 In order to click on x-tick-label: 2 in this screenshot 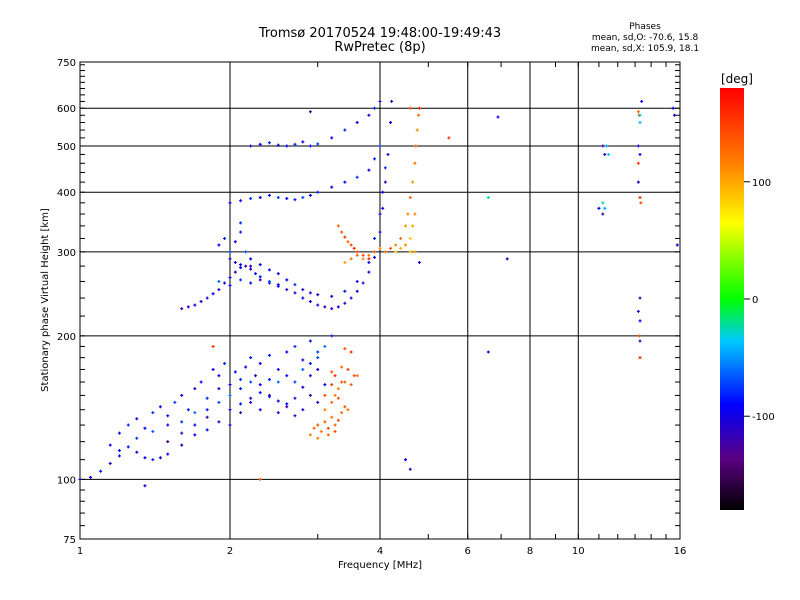, I will do `click(230, 551)`.